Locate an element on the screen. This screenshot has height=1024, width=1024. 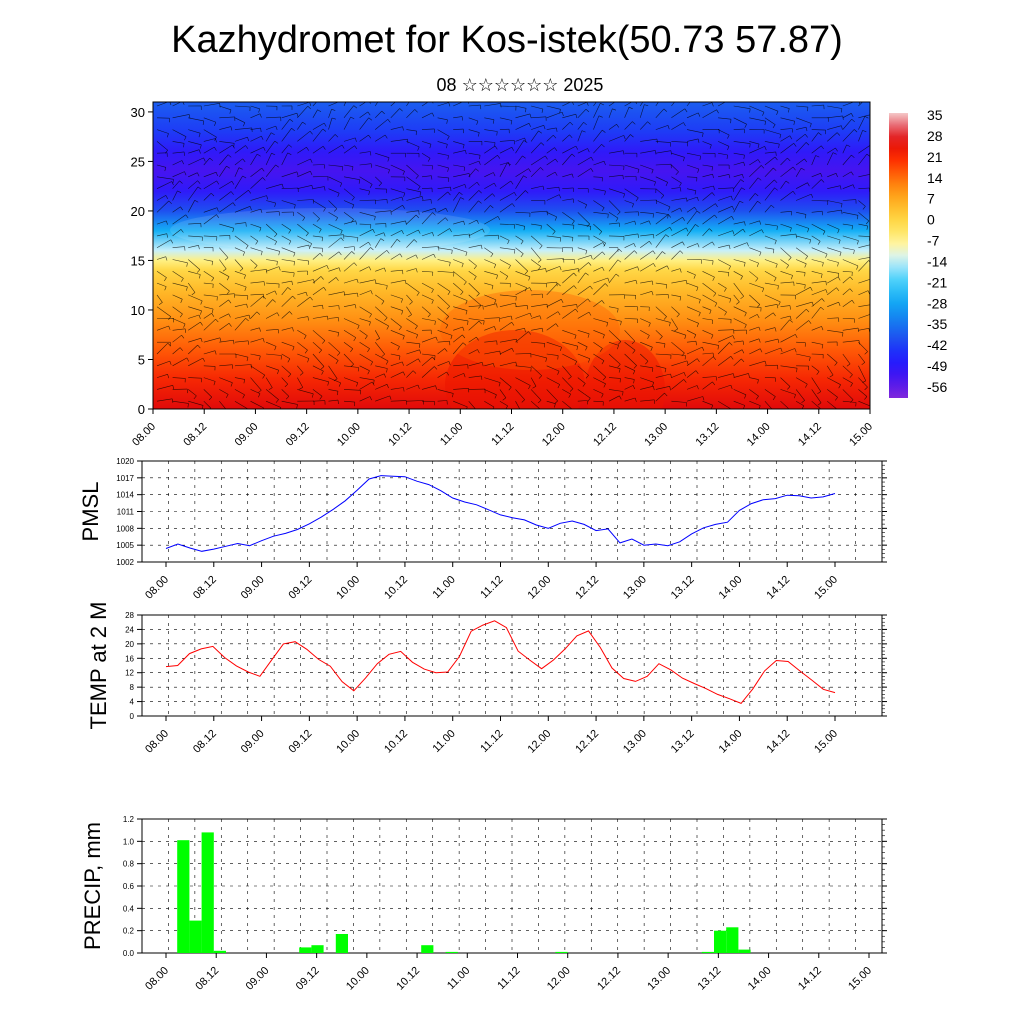
x-tick-label: 12.00 is located at coordinates (539, 742).